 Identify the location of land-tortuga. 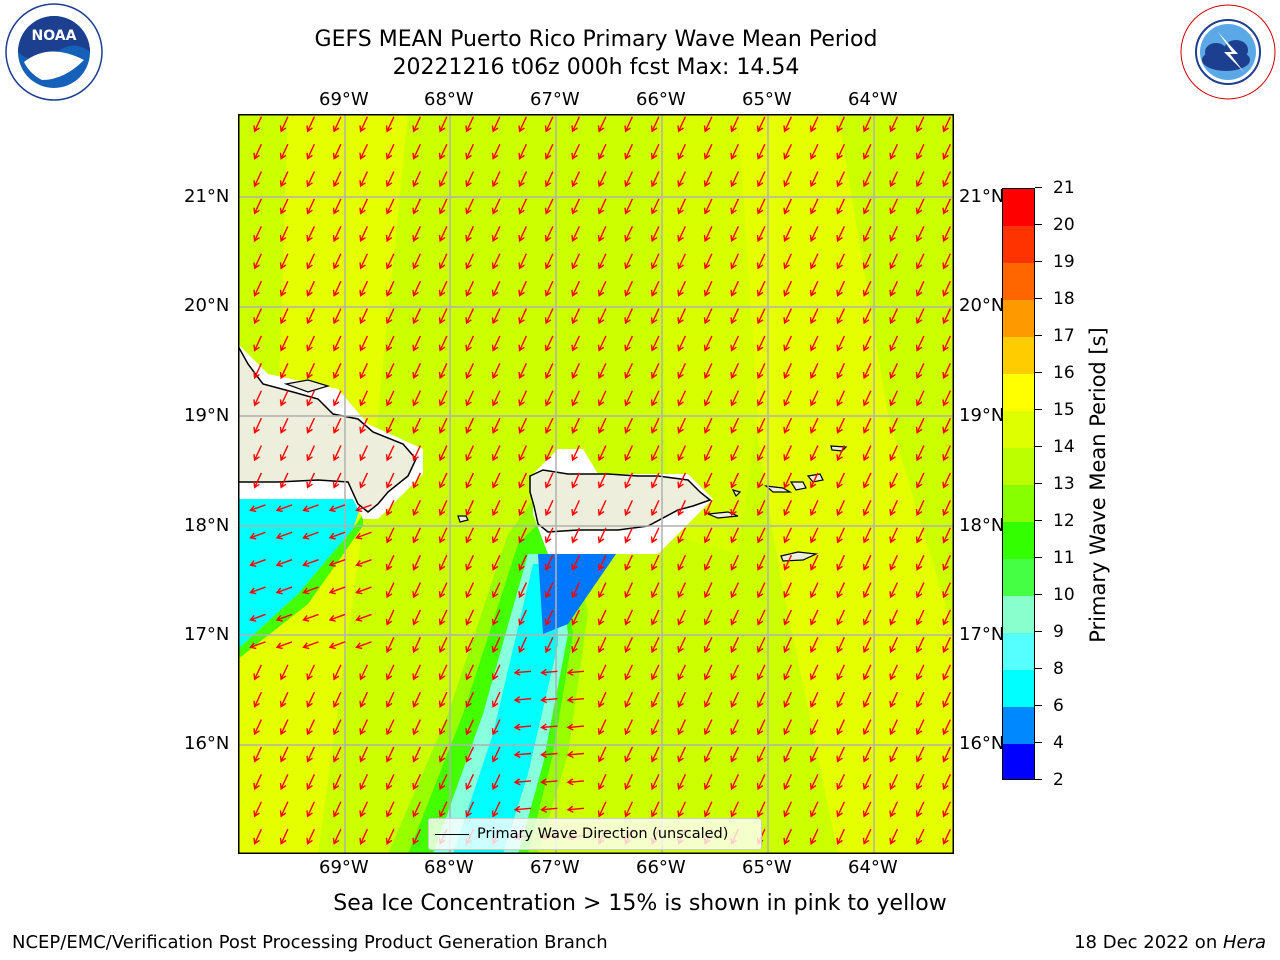
(307, 386).